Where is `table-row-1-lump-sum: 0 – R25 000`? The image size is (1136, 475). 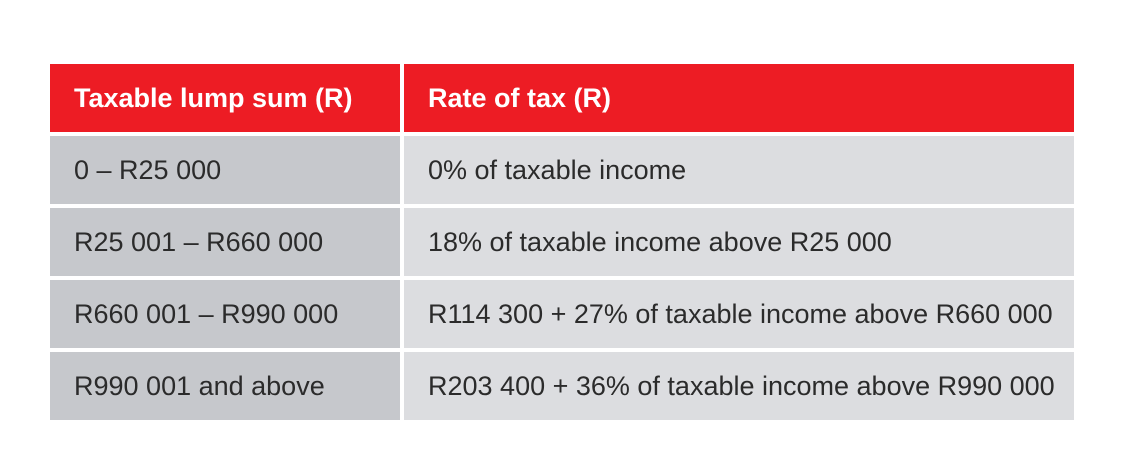
table-row-1-lump-sum: 0 – R25 000 is located at coordinates (225, 170).